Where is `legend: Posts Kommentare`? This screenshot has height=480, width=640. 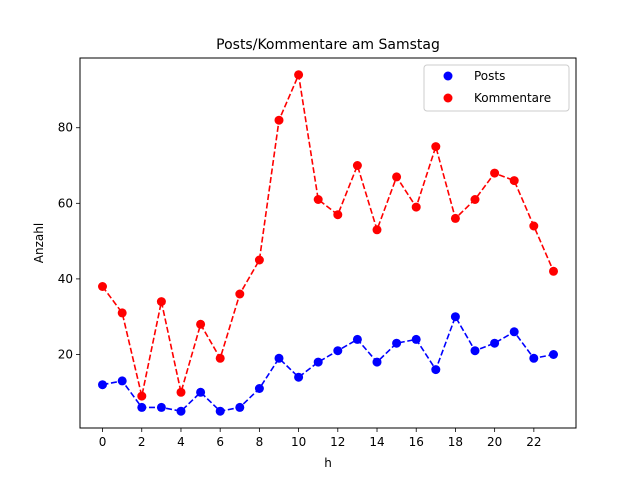
legend: Posts Kommentare is located at coordinates (496, 88).